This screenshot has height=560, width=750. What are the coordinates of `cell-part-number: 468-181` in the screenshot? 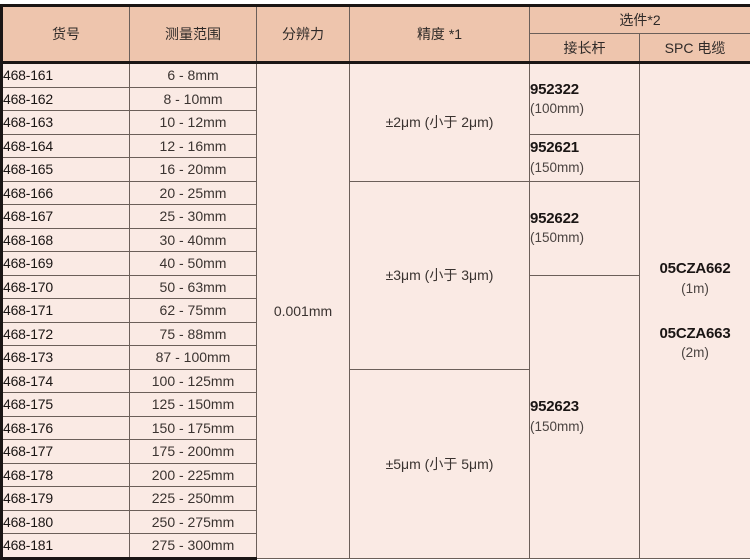 It's located at (66, 546).